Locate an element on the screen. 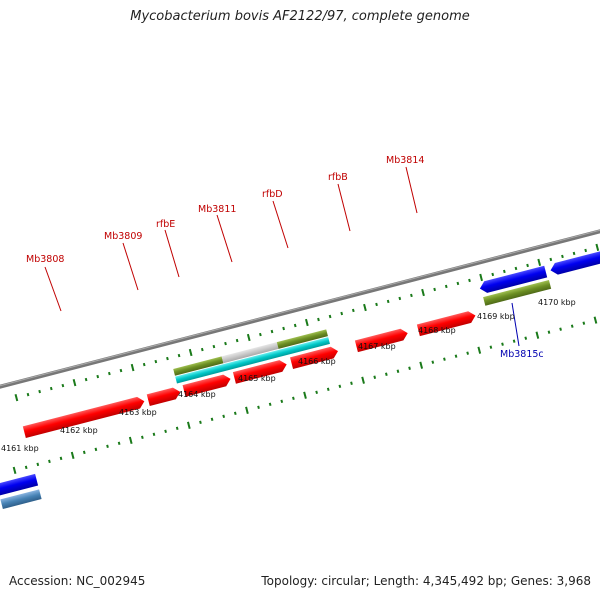  gene-left-blue-arrow is located at coordinates (19, 484).